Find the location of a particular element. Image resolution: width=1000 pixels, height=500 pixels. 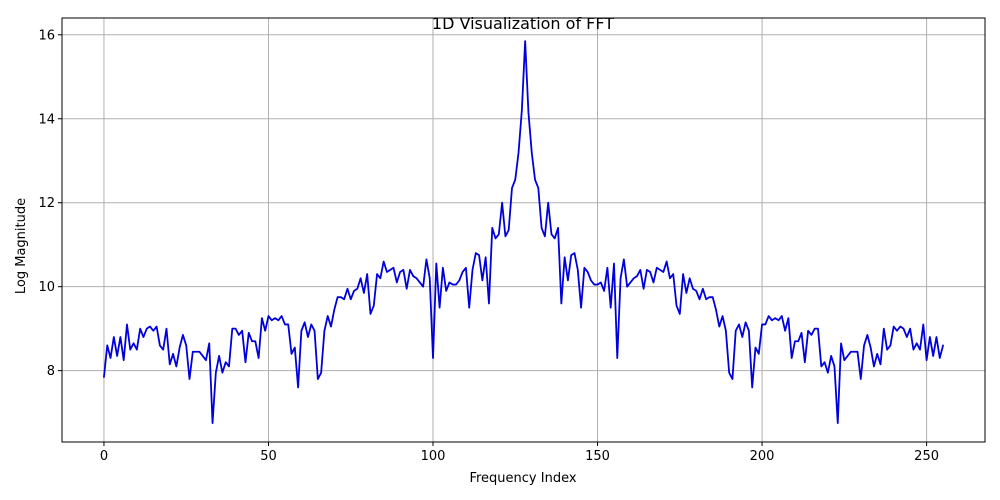

y-tick-label: 12 is located at coordinates (46, 203).